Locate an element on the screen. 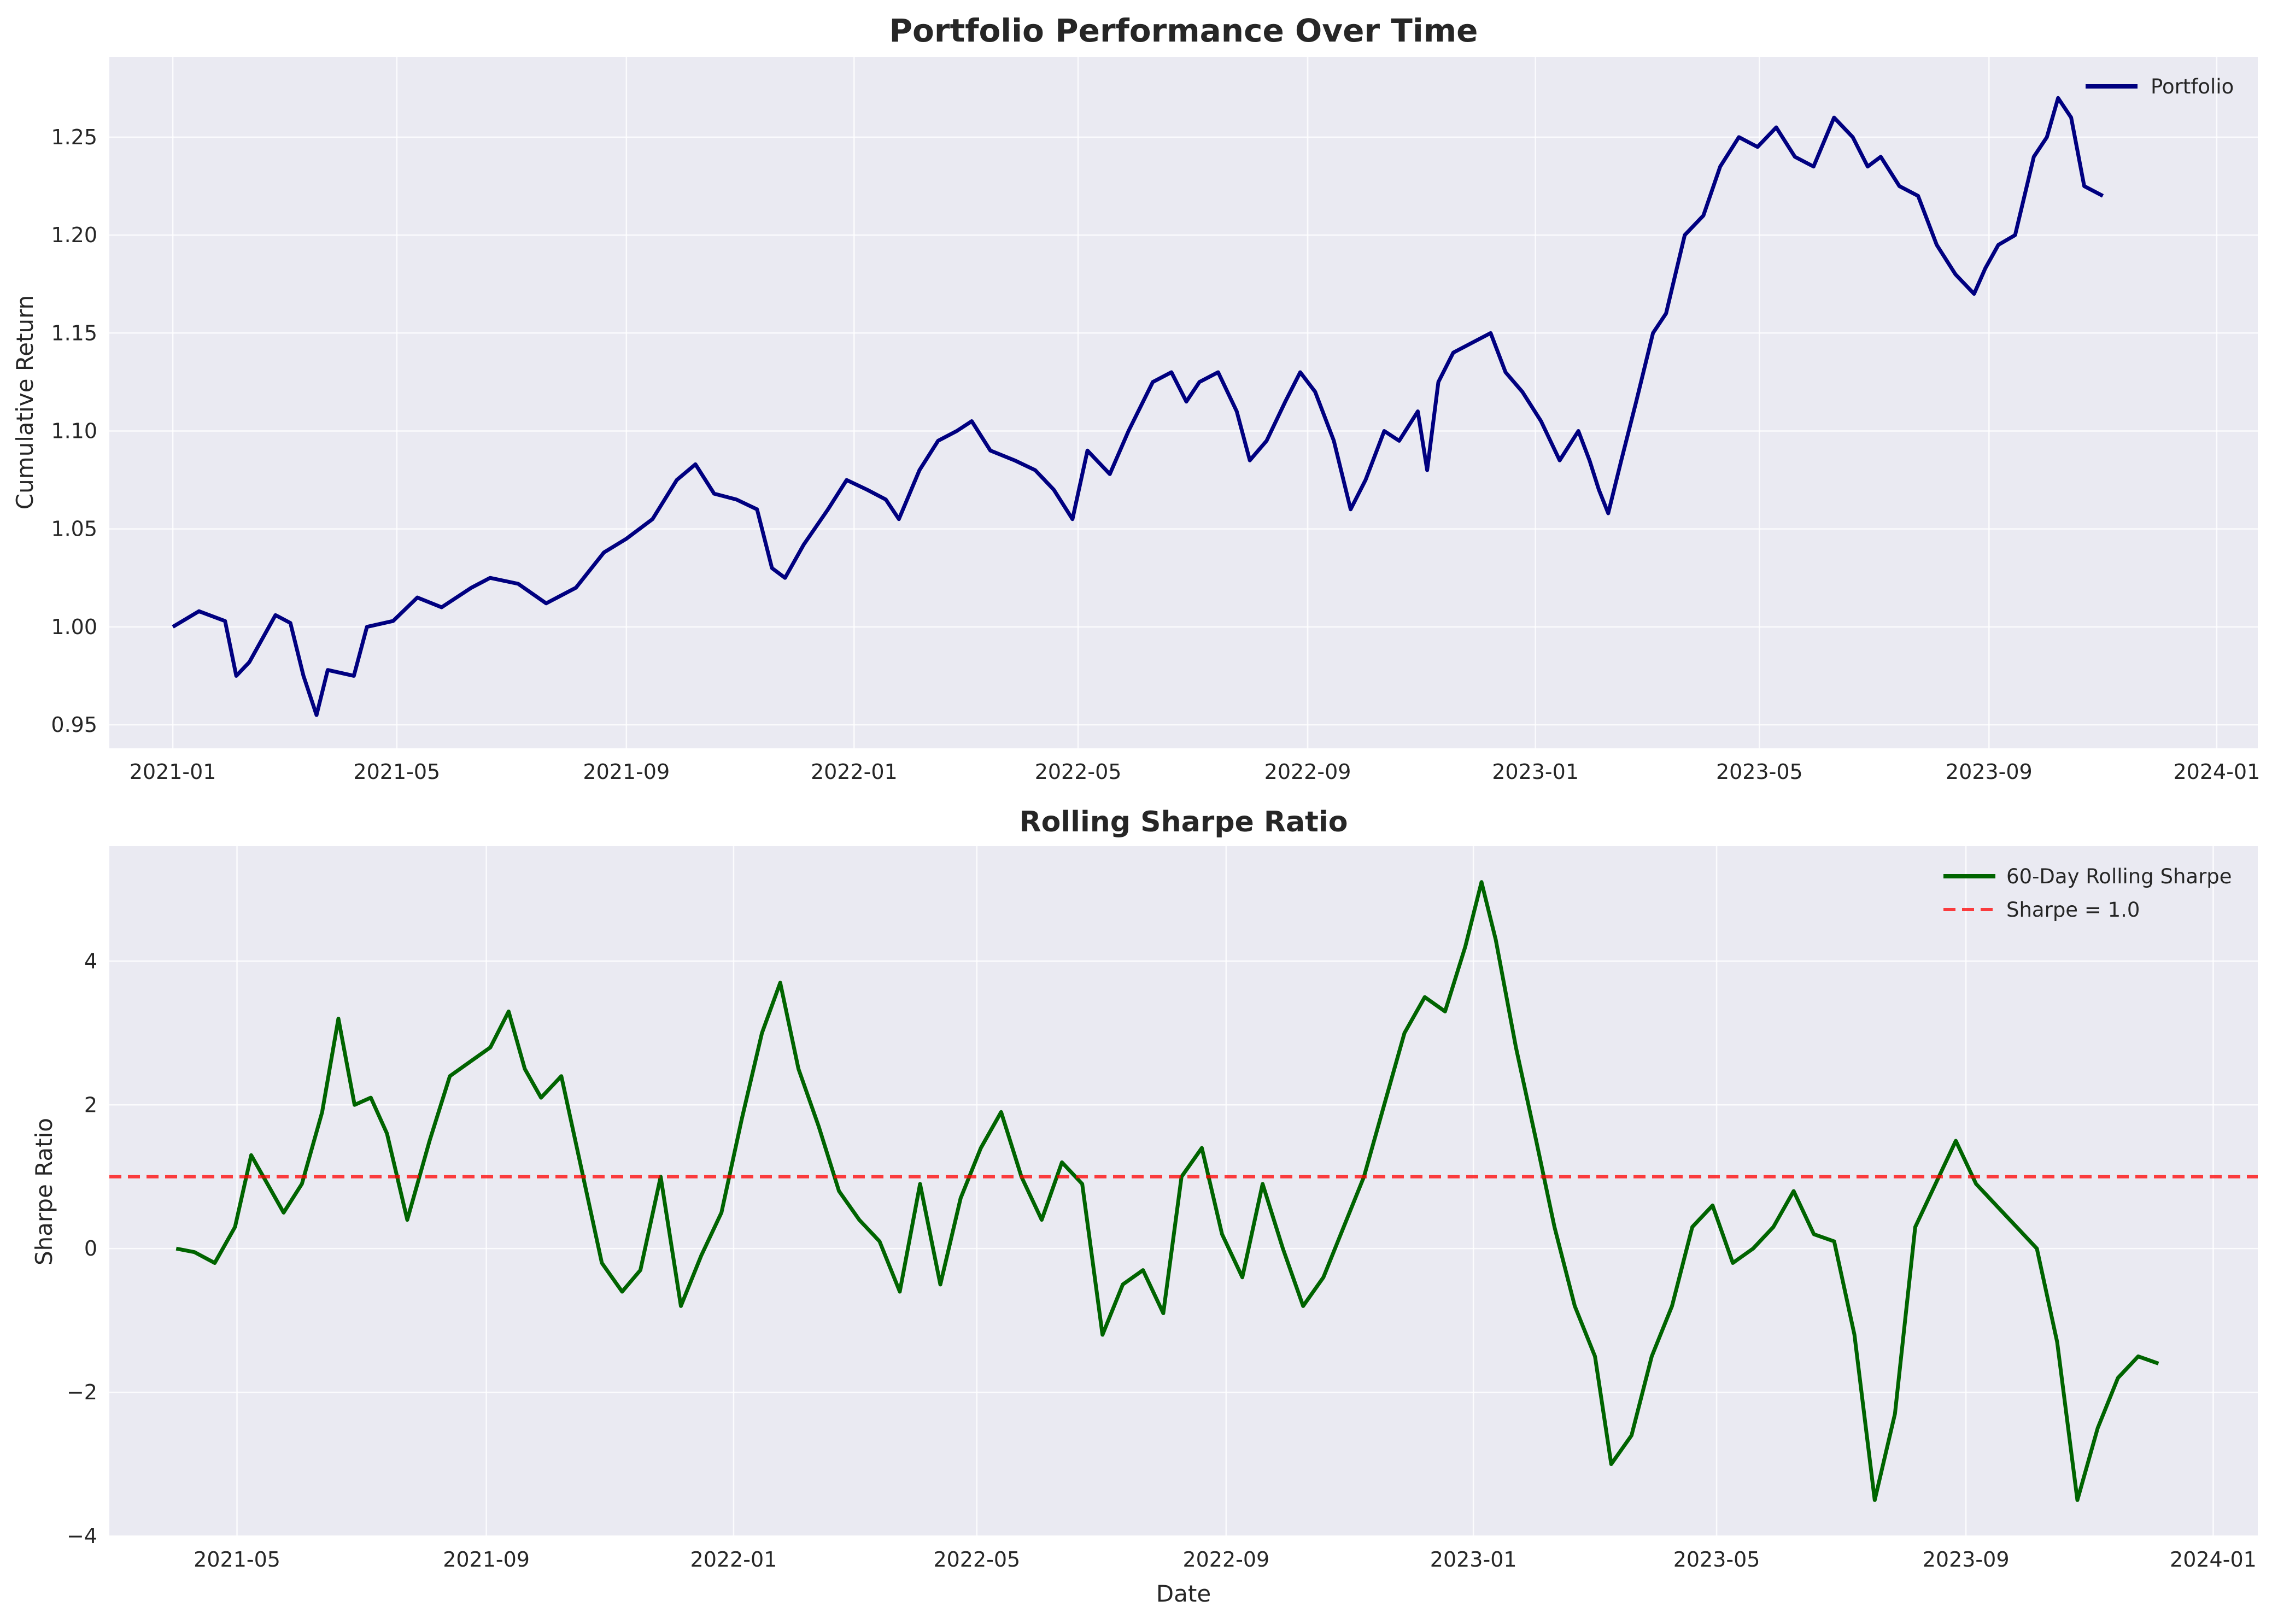 This screenshot has height=1624, width=2272. x-tick-label: 2021-01 is located at coordinates (173, 772).